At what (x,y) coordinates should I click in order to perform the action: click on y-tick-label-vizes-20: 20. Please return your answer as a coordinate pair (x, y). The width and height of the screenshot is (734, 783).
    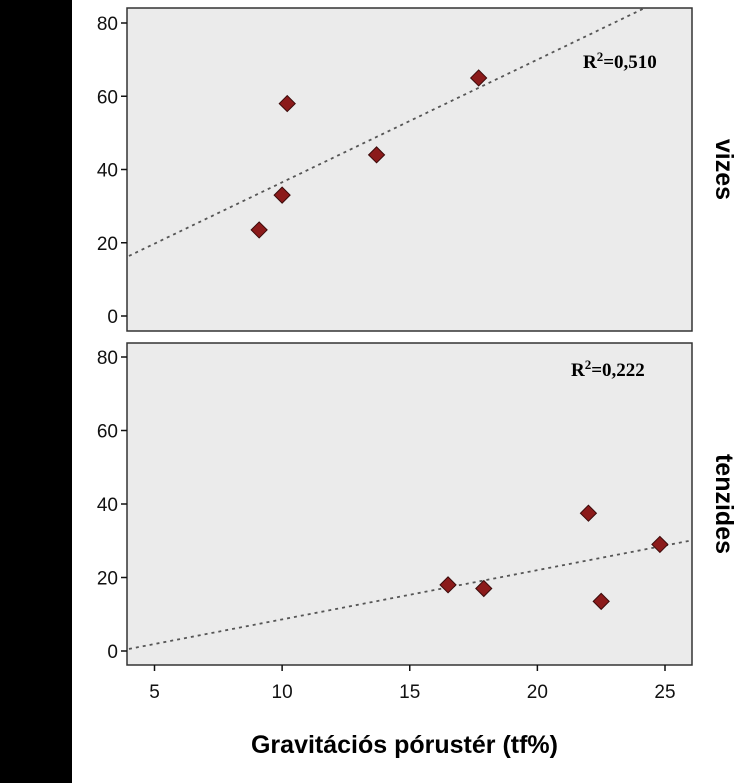
    Looking at the image, I should click on (107, 244).